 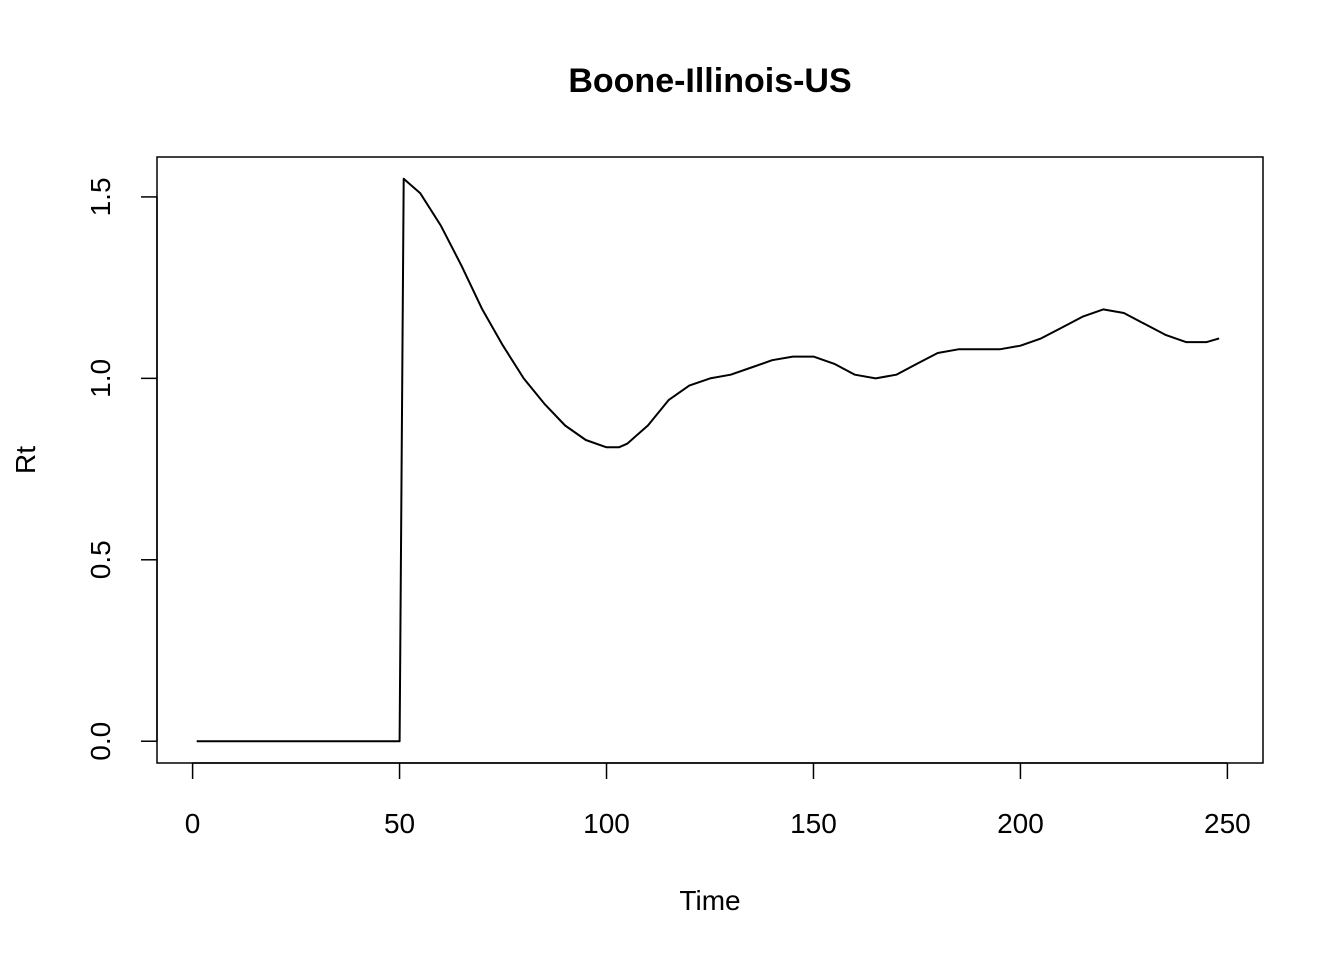 I want to click on x-axis-label: Time, so click(x=709, y=900).